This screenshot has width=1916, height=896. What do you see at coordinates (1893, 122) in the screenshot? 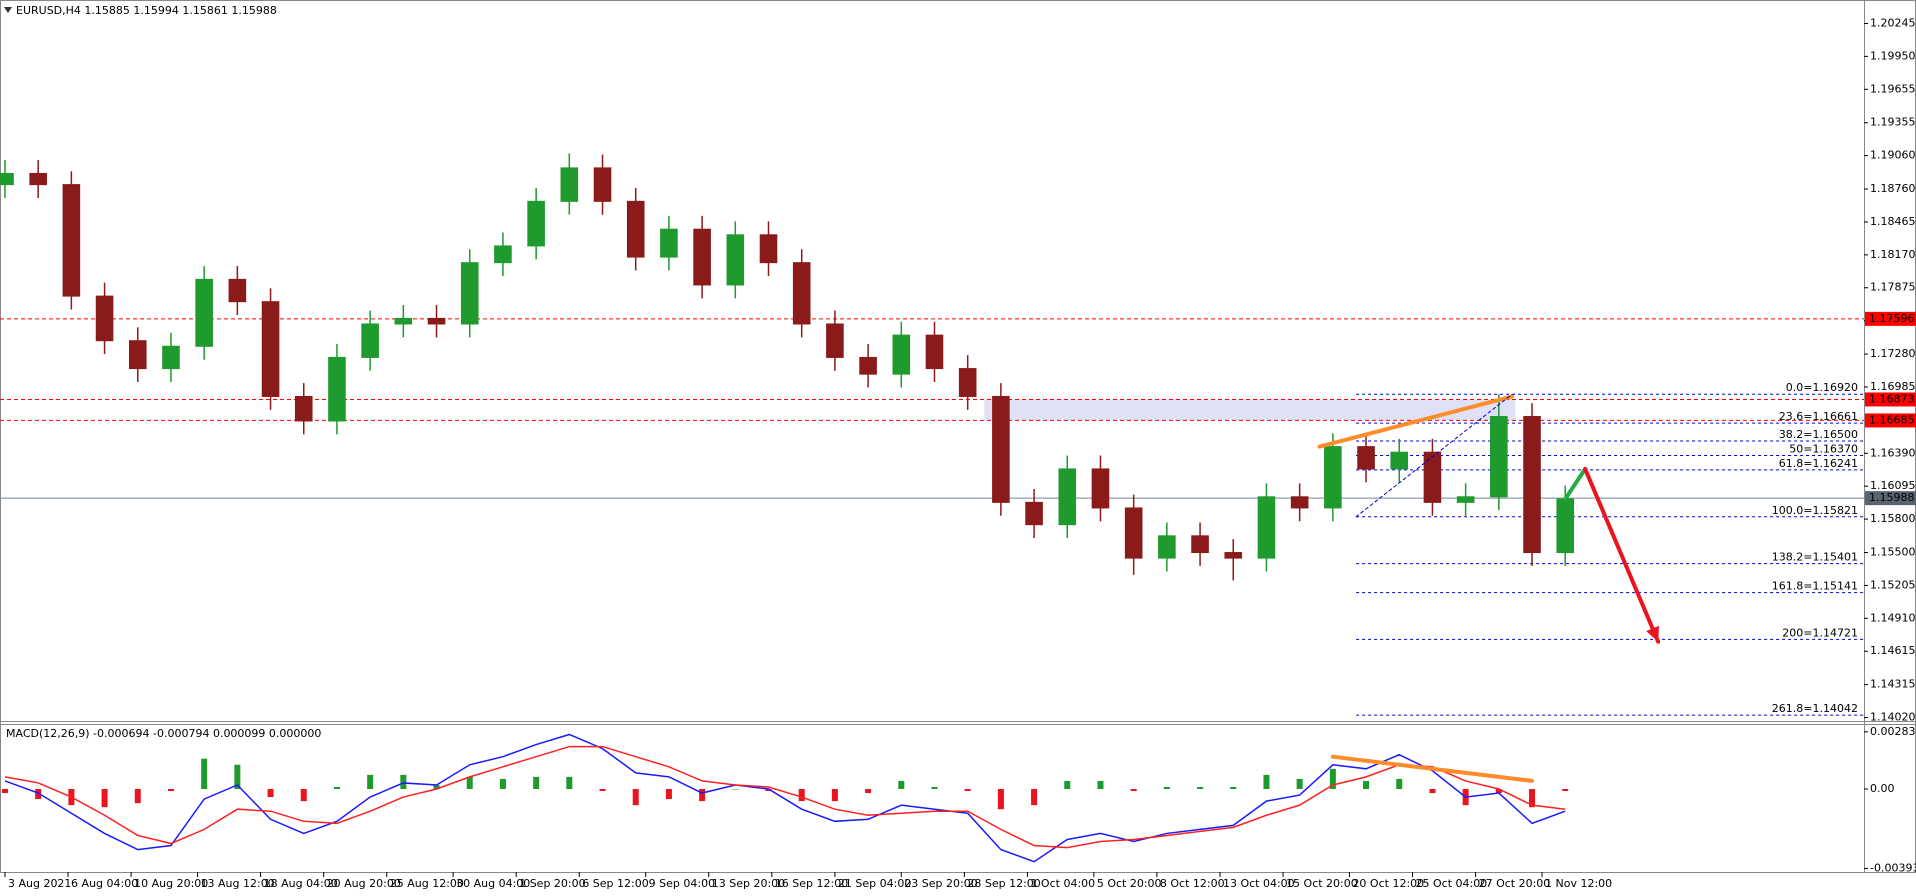
I see `y-tick-label: 1.19355` at bounding box center [1893, 122].